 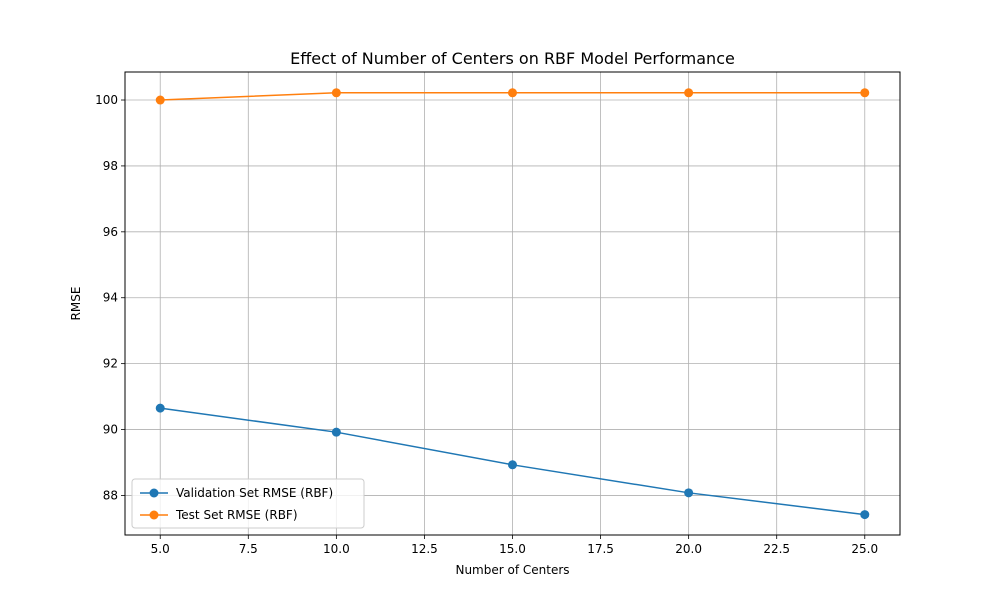 What do you see at coordinates (106, 100) in the screenshot?
I see `y-tick-label: 100` at bounding box center [106, 100].